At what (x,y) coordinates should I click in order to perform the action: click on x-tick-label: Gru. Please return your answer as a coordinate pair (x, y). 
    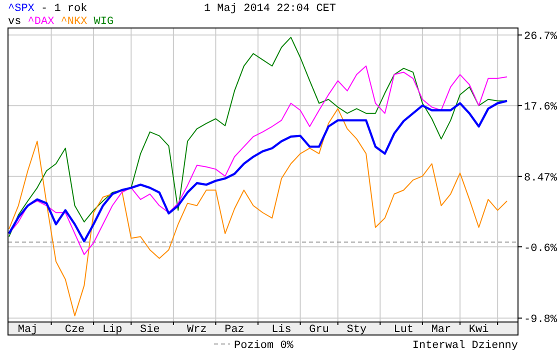
    Looking at the image, I should click on (319, 330).